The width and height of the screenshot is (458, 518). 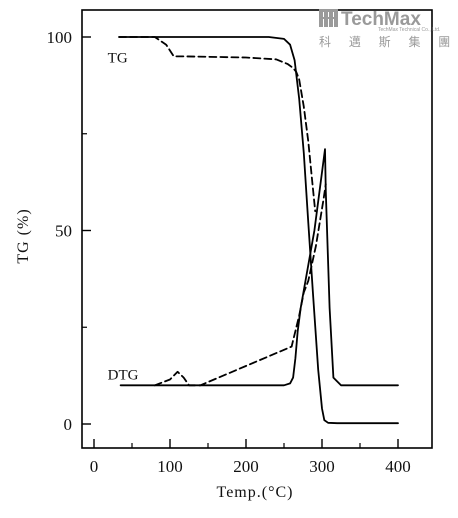 I want to click on x-tick-label: 400, so click(x=398, y=466).